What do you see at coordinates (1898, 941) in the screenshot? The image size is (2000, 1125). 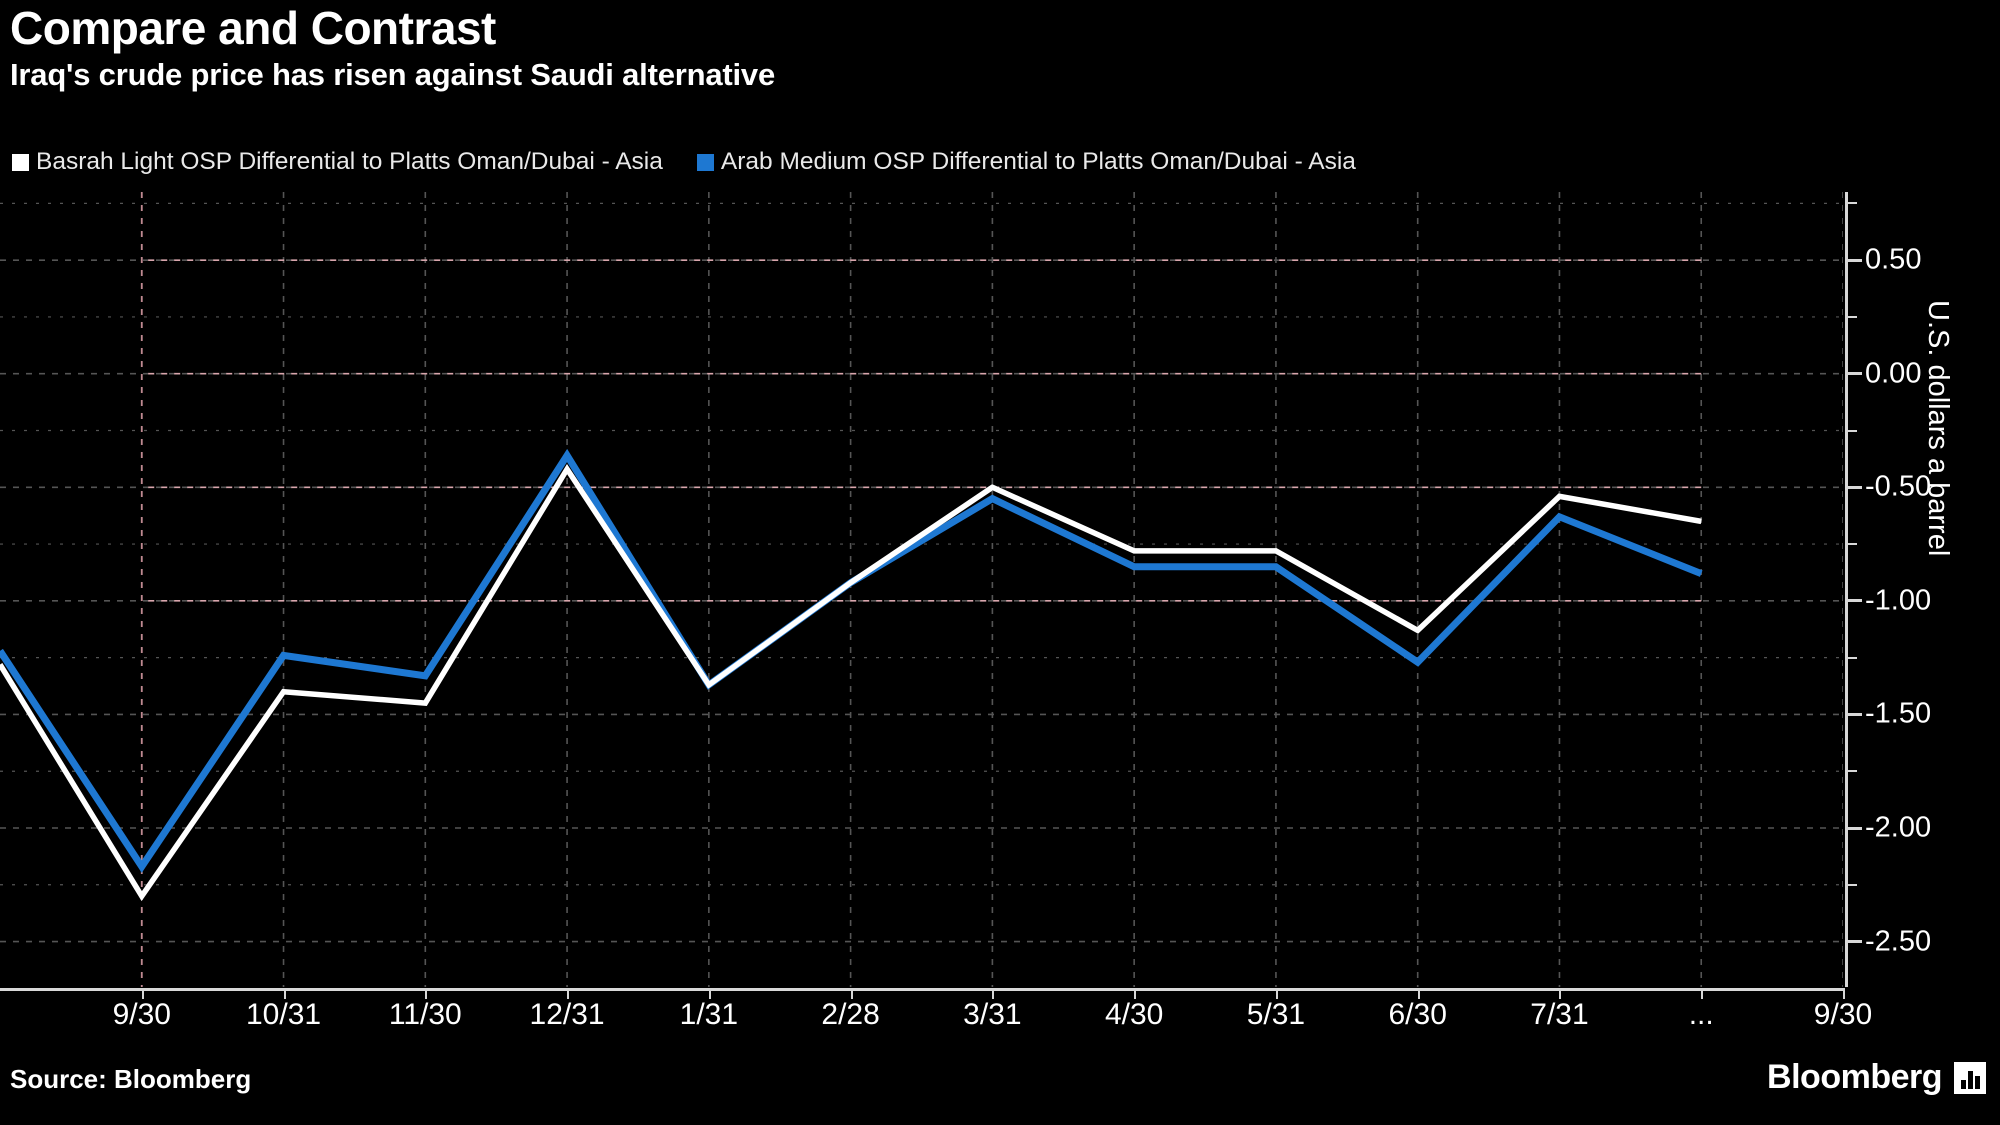 I see `y-axis-tick-label: -2.50` at bounding box center [1898, 941].